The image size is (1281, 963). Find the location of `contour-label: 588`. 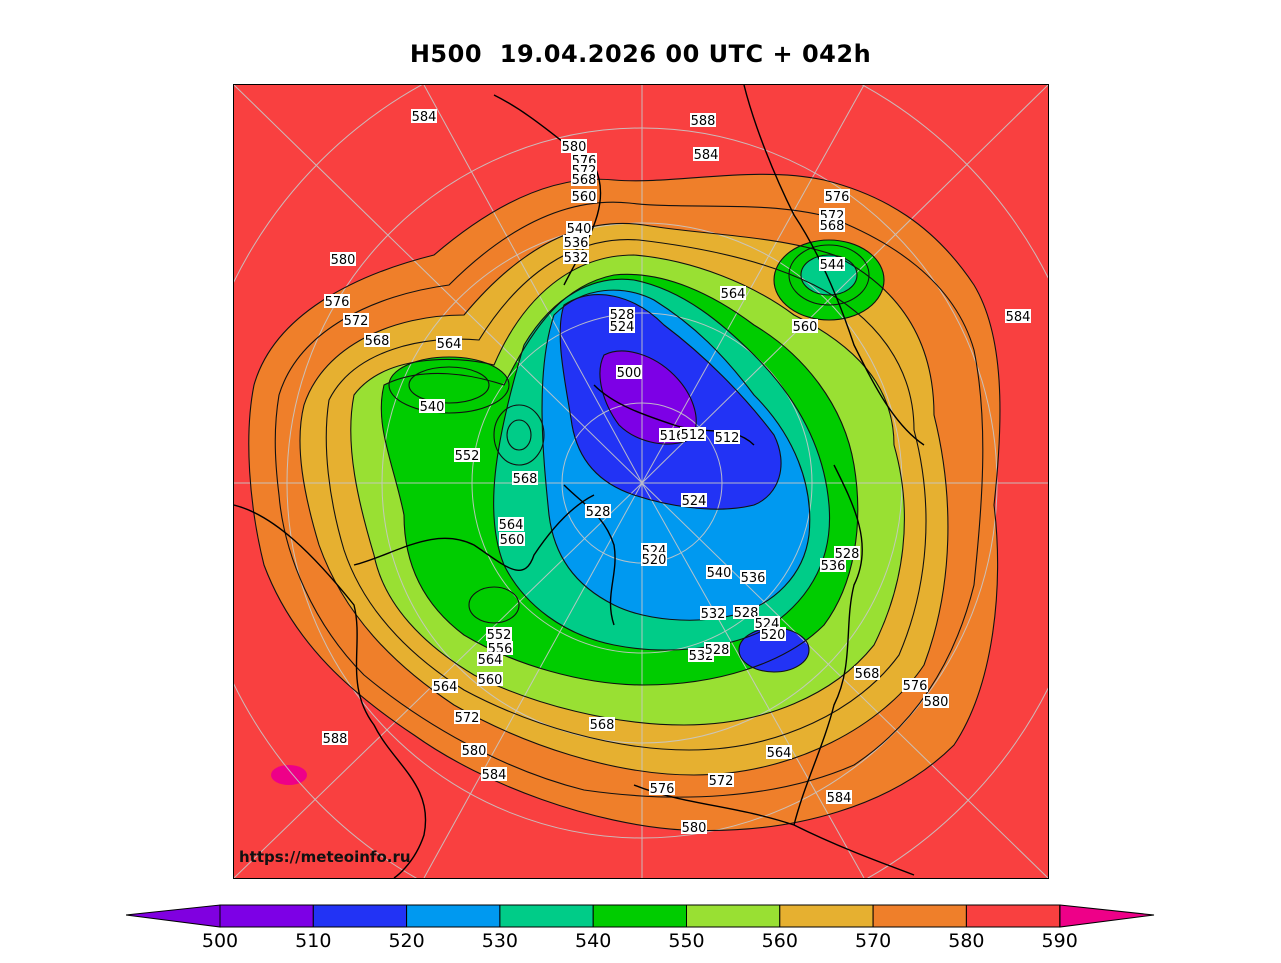

contour-label: 588 is located at coordinates (703, 121).